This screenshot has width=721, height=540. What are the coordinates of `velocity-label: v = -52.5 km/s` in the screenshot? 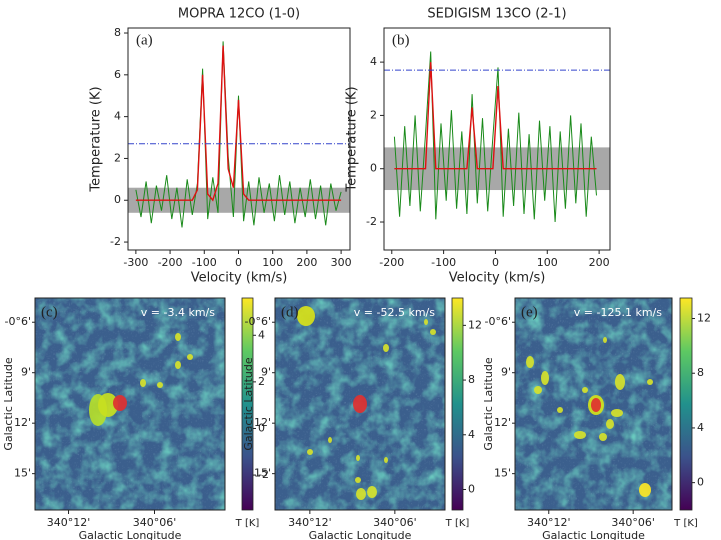 It's located at (394, 312).